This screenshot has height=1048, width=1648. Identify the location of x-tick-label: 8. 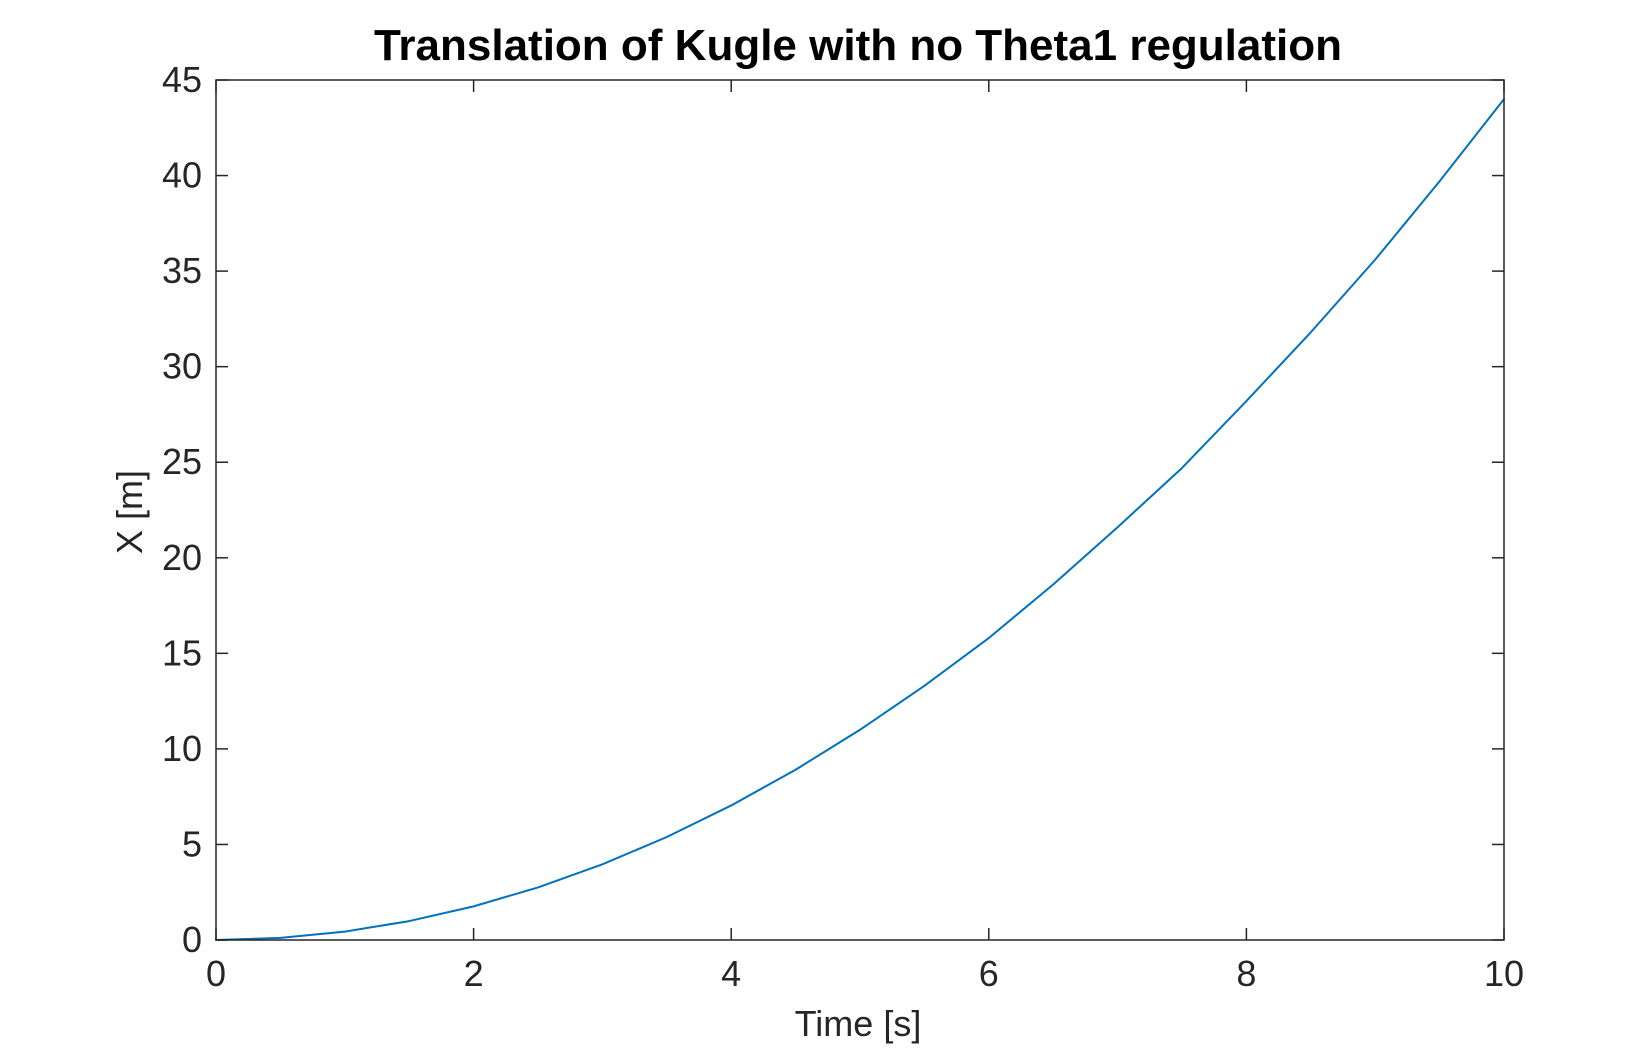
(1246, 973).